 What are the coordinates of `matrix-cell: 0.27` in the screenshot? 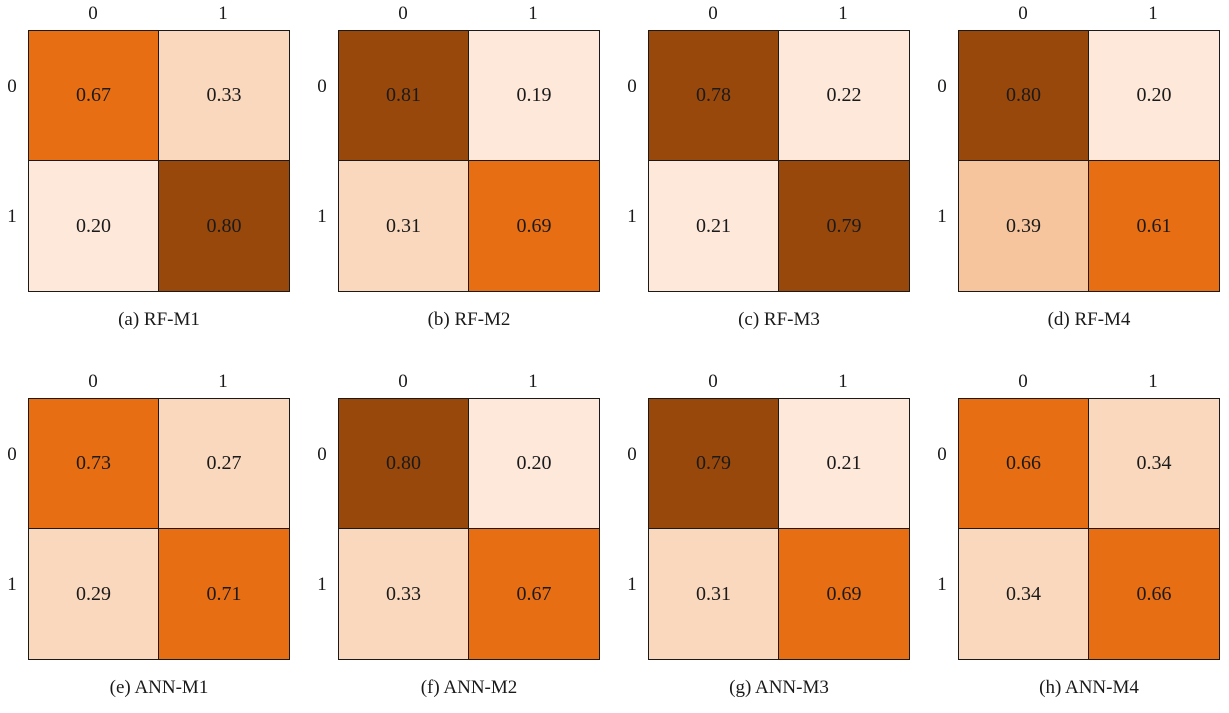 It's located at (224, 464).